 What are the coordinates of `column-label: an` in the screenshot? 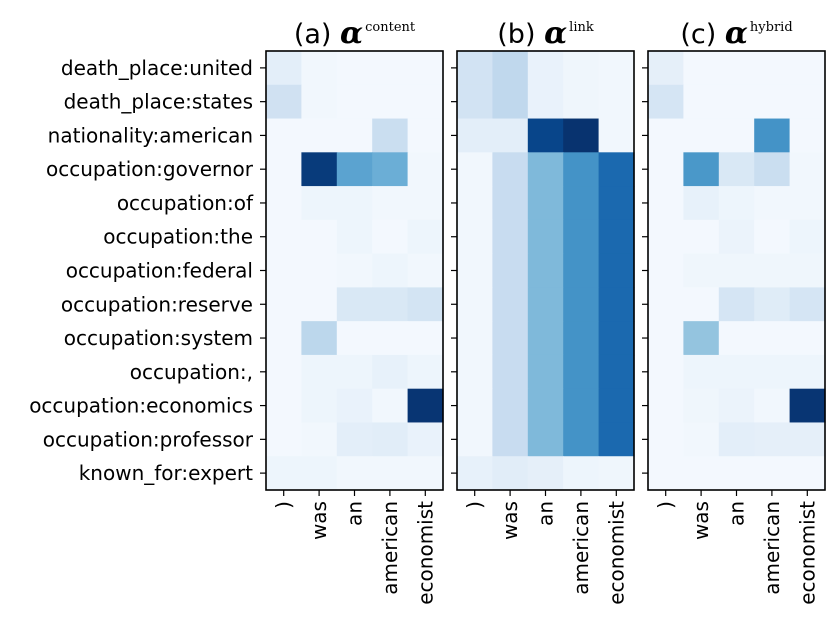 It's located at (737, 513).